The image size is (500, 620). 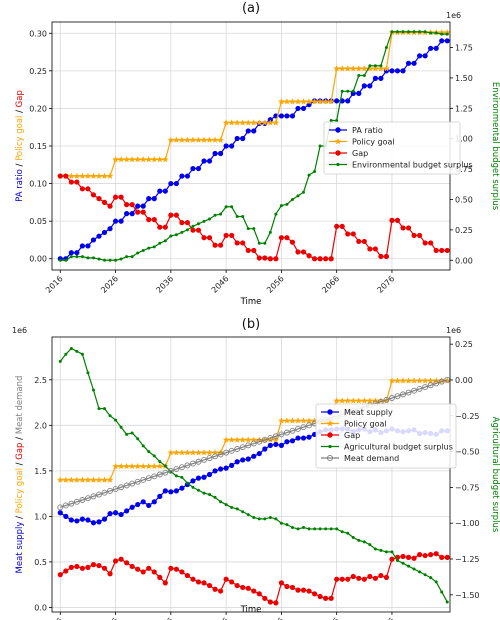 I want to click on legend-box, so click(x=386, y=436).